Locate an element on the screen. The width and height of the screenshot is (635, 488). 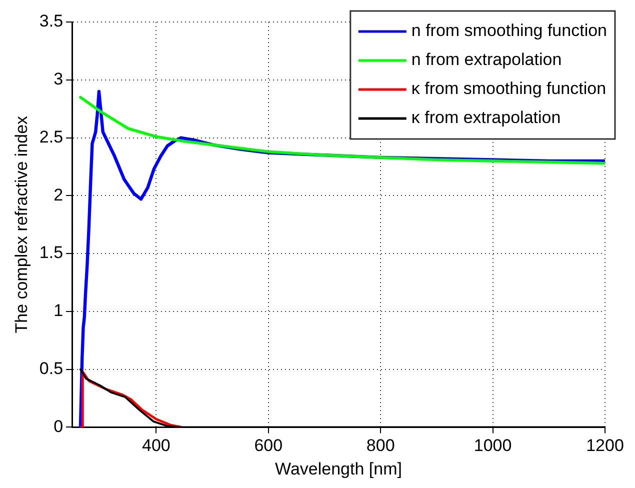
legend-label: κ from extrapolation is located at coordinates (486, 118).